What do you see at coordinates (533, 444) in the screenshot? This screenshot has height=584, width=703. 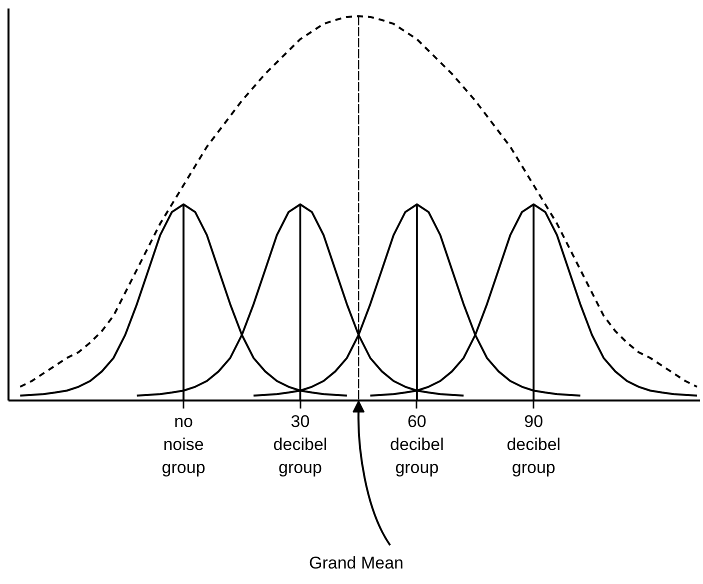 I see `x-tick-label: 90 decibel group` at bounding box center [533, 444].